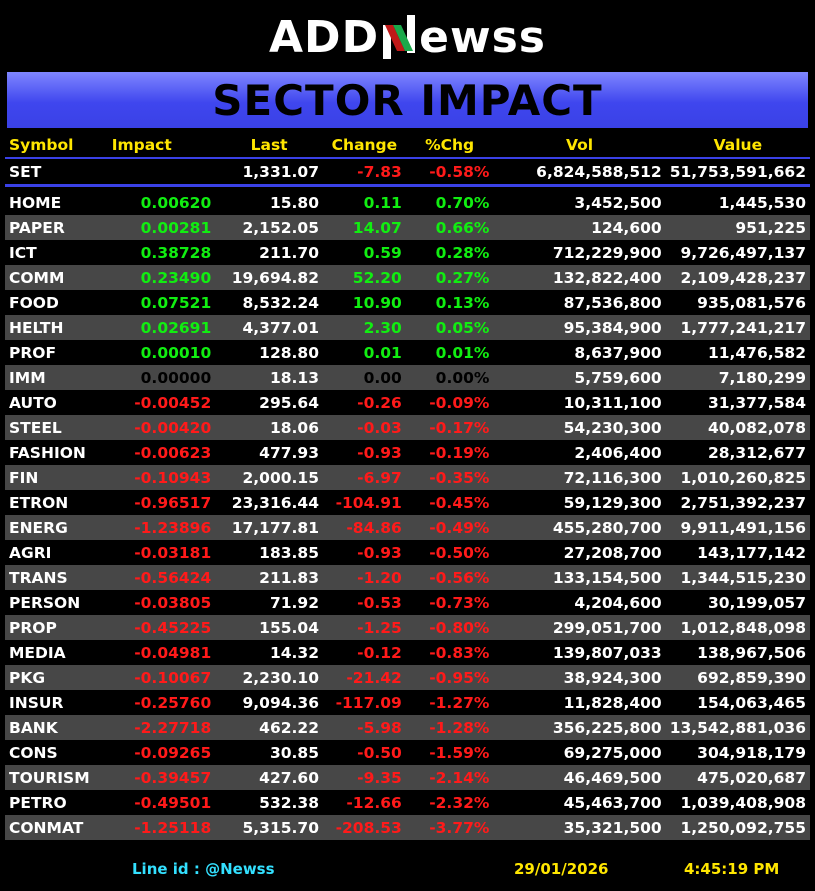 This screenshot has height=891, width=815. I want to click on row-last: 2,152.05, so click(281, 227).